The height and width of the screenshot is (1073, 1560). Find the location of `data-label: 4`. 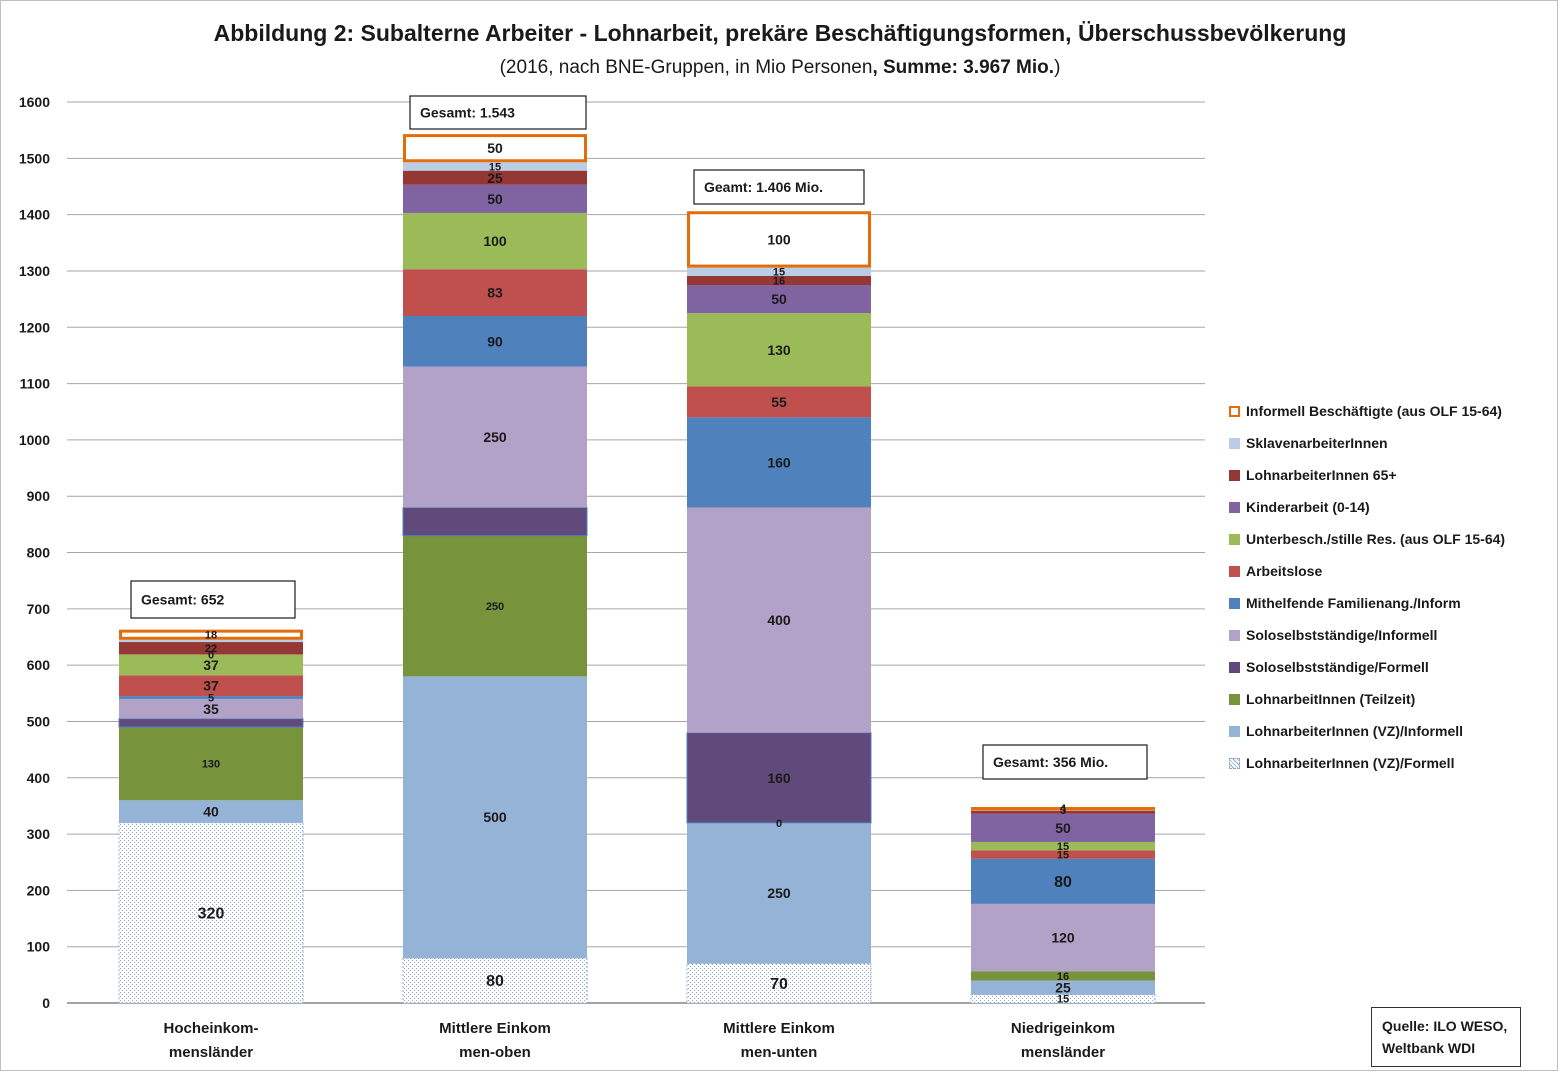

data-label: 4 is located at coordinates (1063, 809).